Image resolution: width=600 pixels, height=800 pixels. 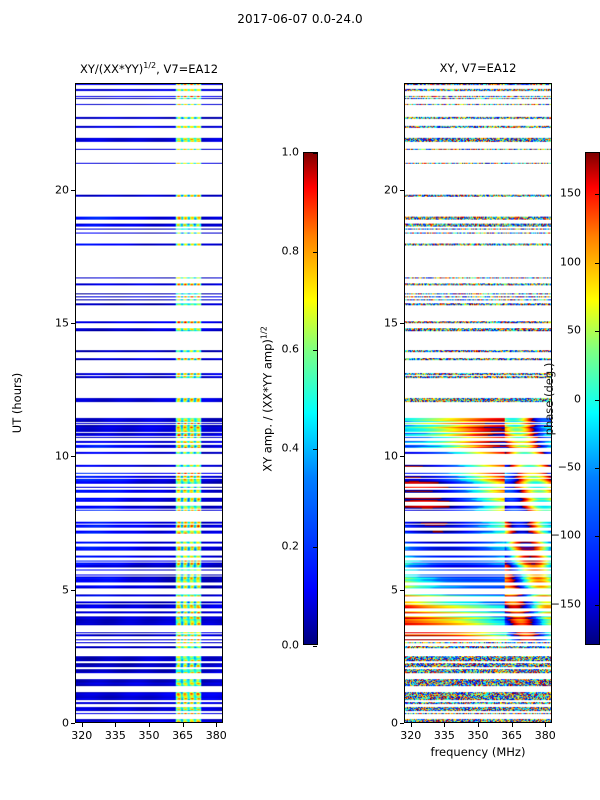 I want to click on amplitude-colorbar-label-main: XY amp. / (XX*YY amp), so click(x=267, y=405).